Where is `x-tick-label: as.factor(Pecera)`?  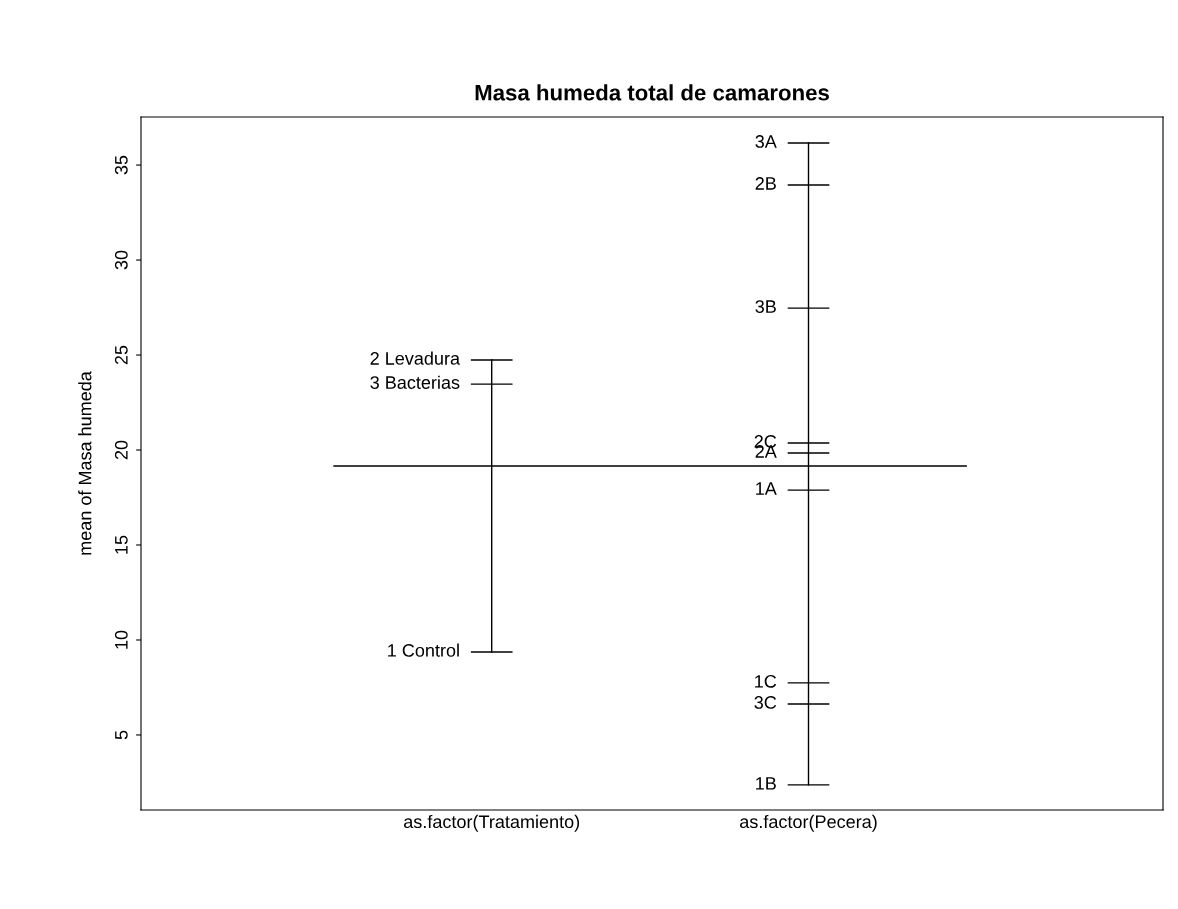
x-tick-label: as.factor(Pecera) is located at coordinates (808, 823).